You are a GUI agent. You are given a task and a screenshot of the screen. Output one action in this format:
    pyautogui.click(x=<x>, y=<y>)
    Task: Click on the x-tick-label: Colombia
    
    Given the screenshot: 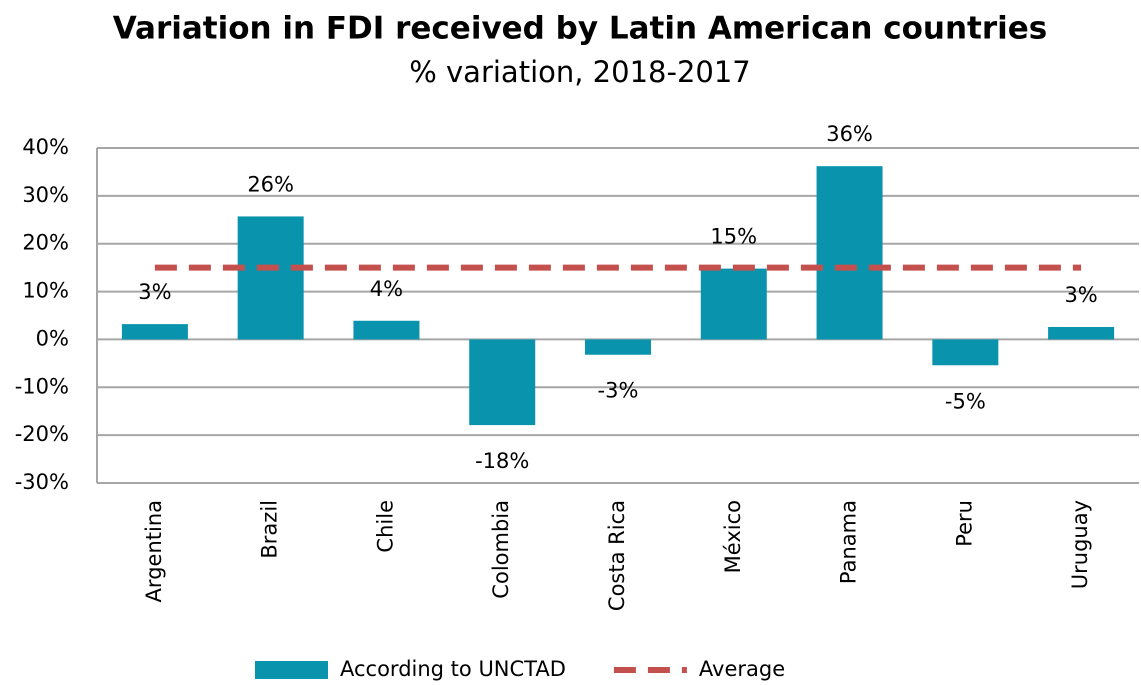 What is the action you would take?
    pyautogui.click(x=501, y=549)
    